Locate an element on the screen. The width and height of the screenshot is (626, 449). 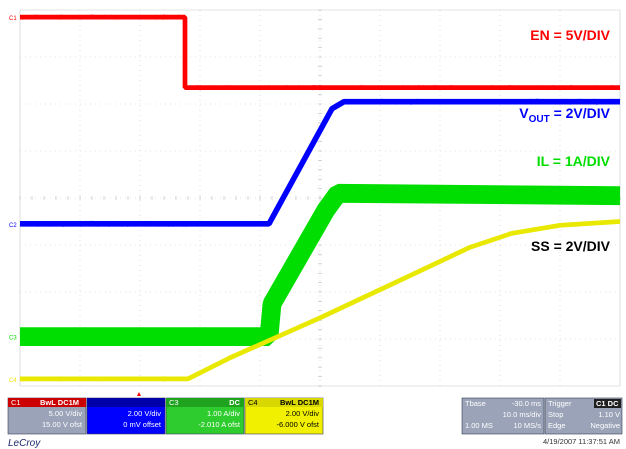
il-annotation: IL = 1A/DIV is located at coordinates (574, 161).